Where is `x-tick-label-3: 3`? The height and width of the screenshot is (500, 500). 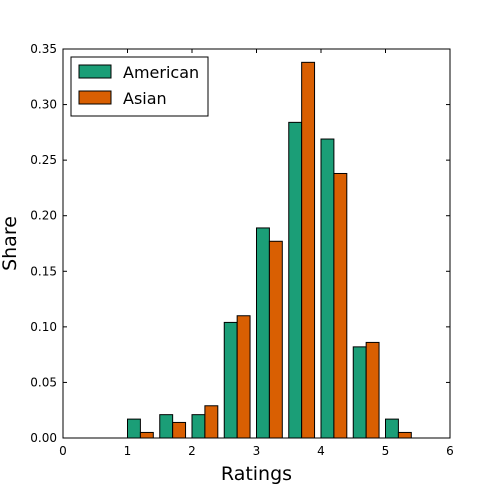
x-tick-label-3: 3 is located at coordinates (257, 451).